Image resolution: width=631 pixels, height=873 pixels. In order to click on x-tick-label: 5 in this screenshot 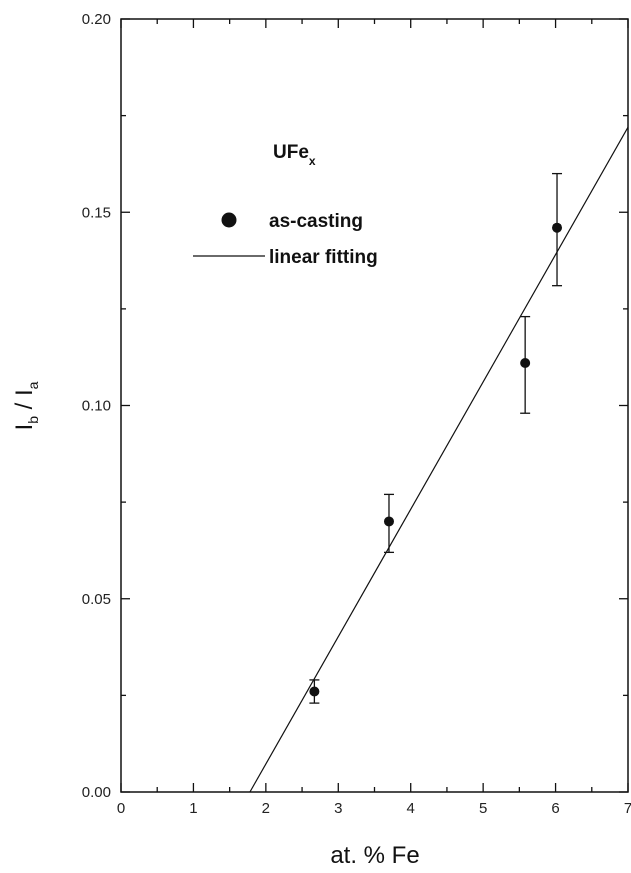, I will do `click(483, 808)`.